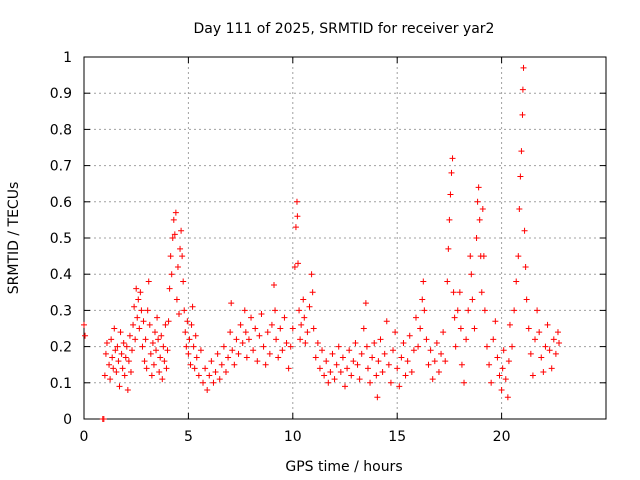 The height and width of the screenshot is (480, 640). Describe the element at coordinates (61, 311) in the screenshot. I see `y-tick-label: 0.3` at that location.